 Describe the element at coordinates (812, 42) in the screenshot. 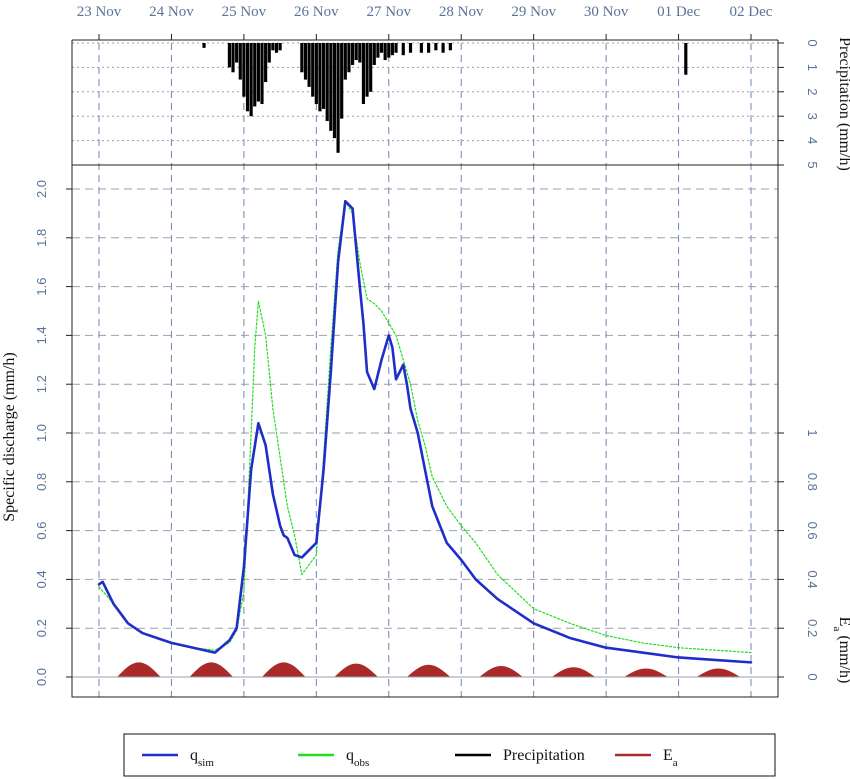

I see `precip-tick-label: 0` at that location.